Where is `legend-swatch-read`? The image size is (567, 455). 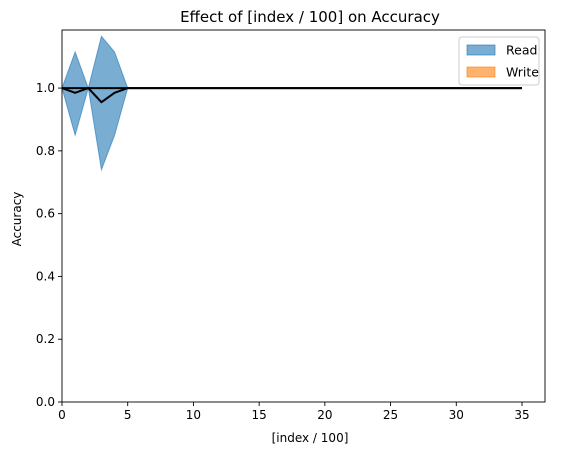
legend-swatch-read is located at coordinates (481, 50).